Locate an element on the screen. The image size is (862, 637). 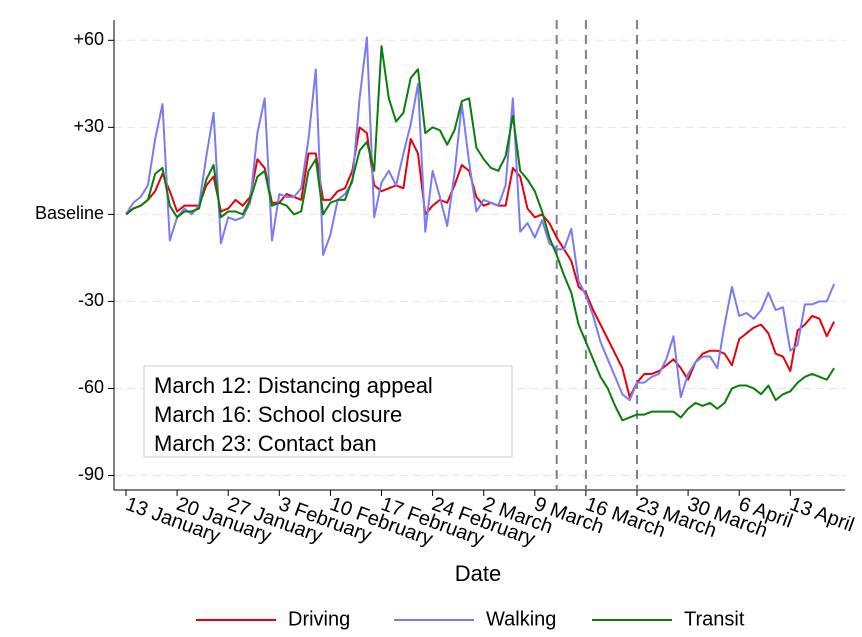
legend-label: Driving is located at coordinates (319, 619).